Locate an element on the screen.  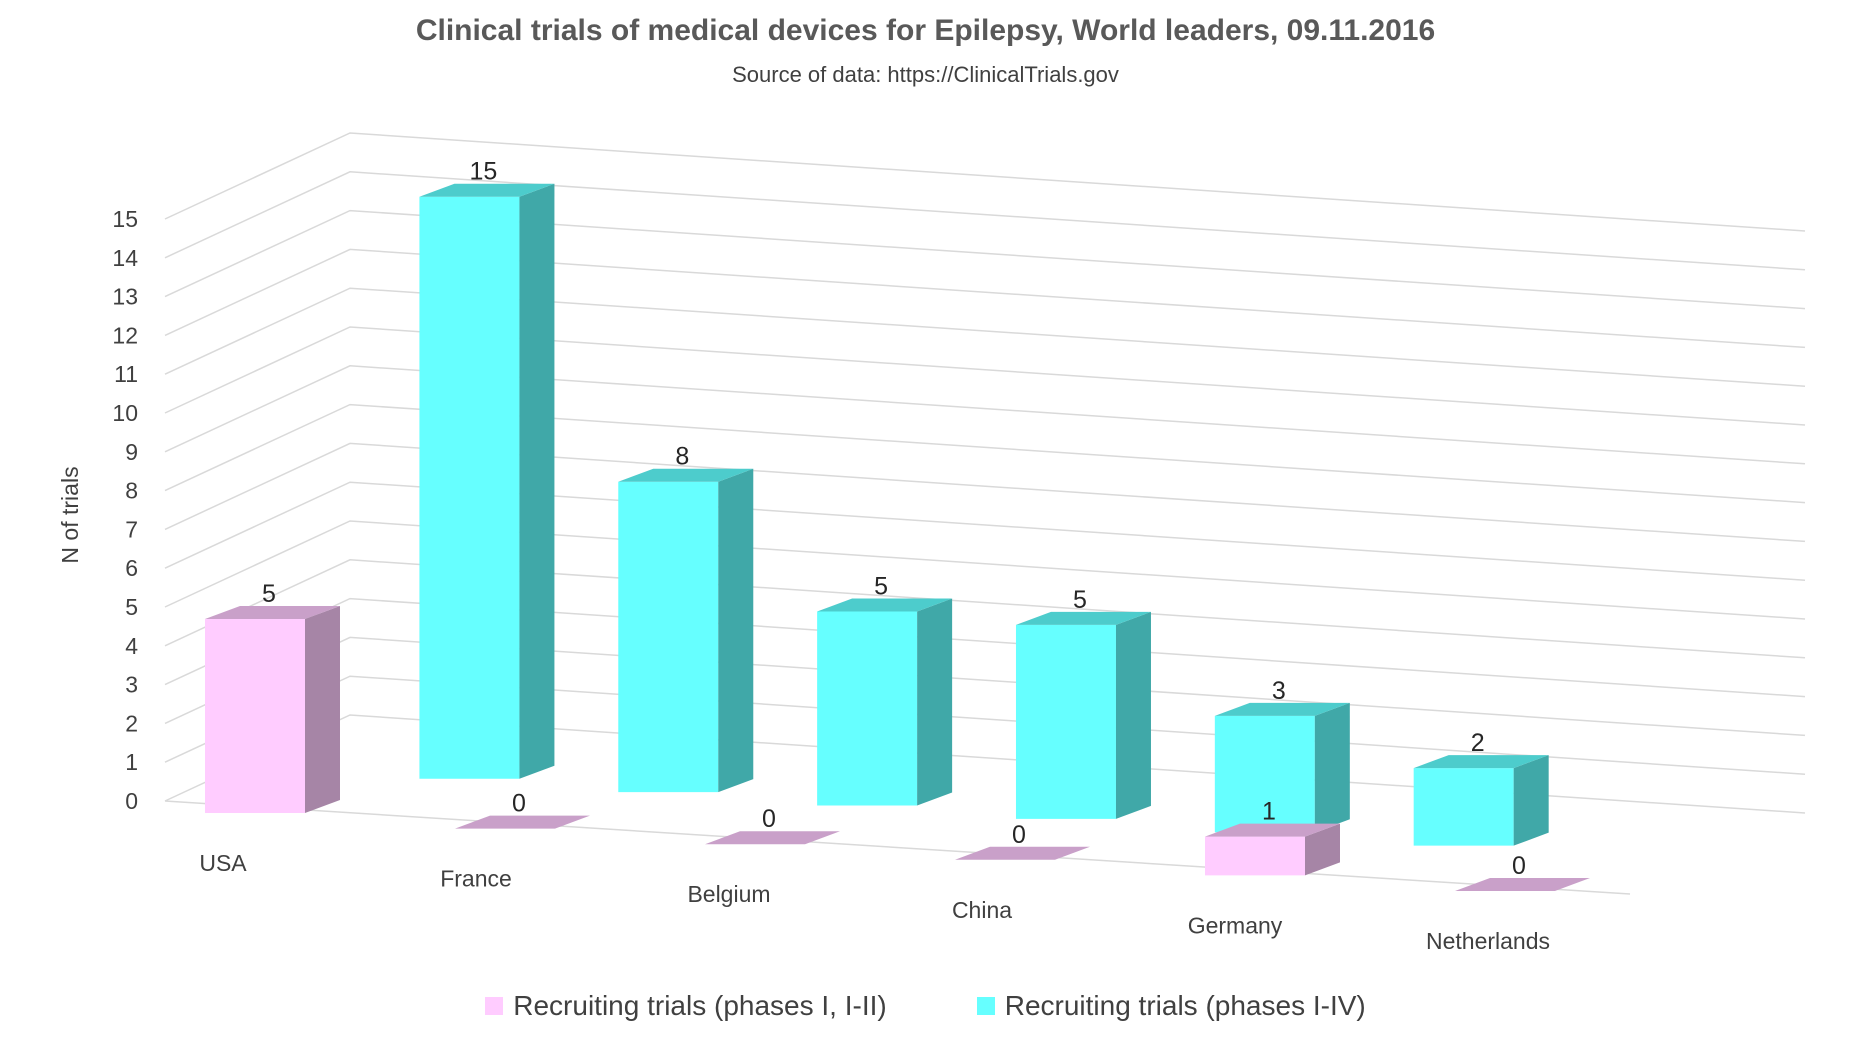
y-tick-label: 10 is located at coordinates (125, 413).